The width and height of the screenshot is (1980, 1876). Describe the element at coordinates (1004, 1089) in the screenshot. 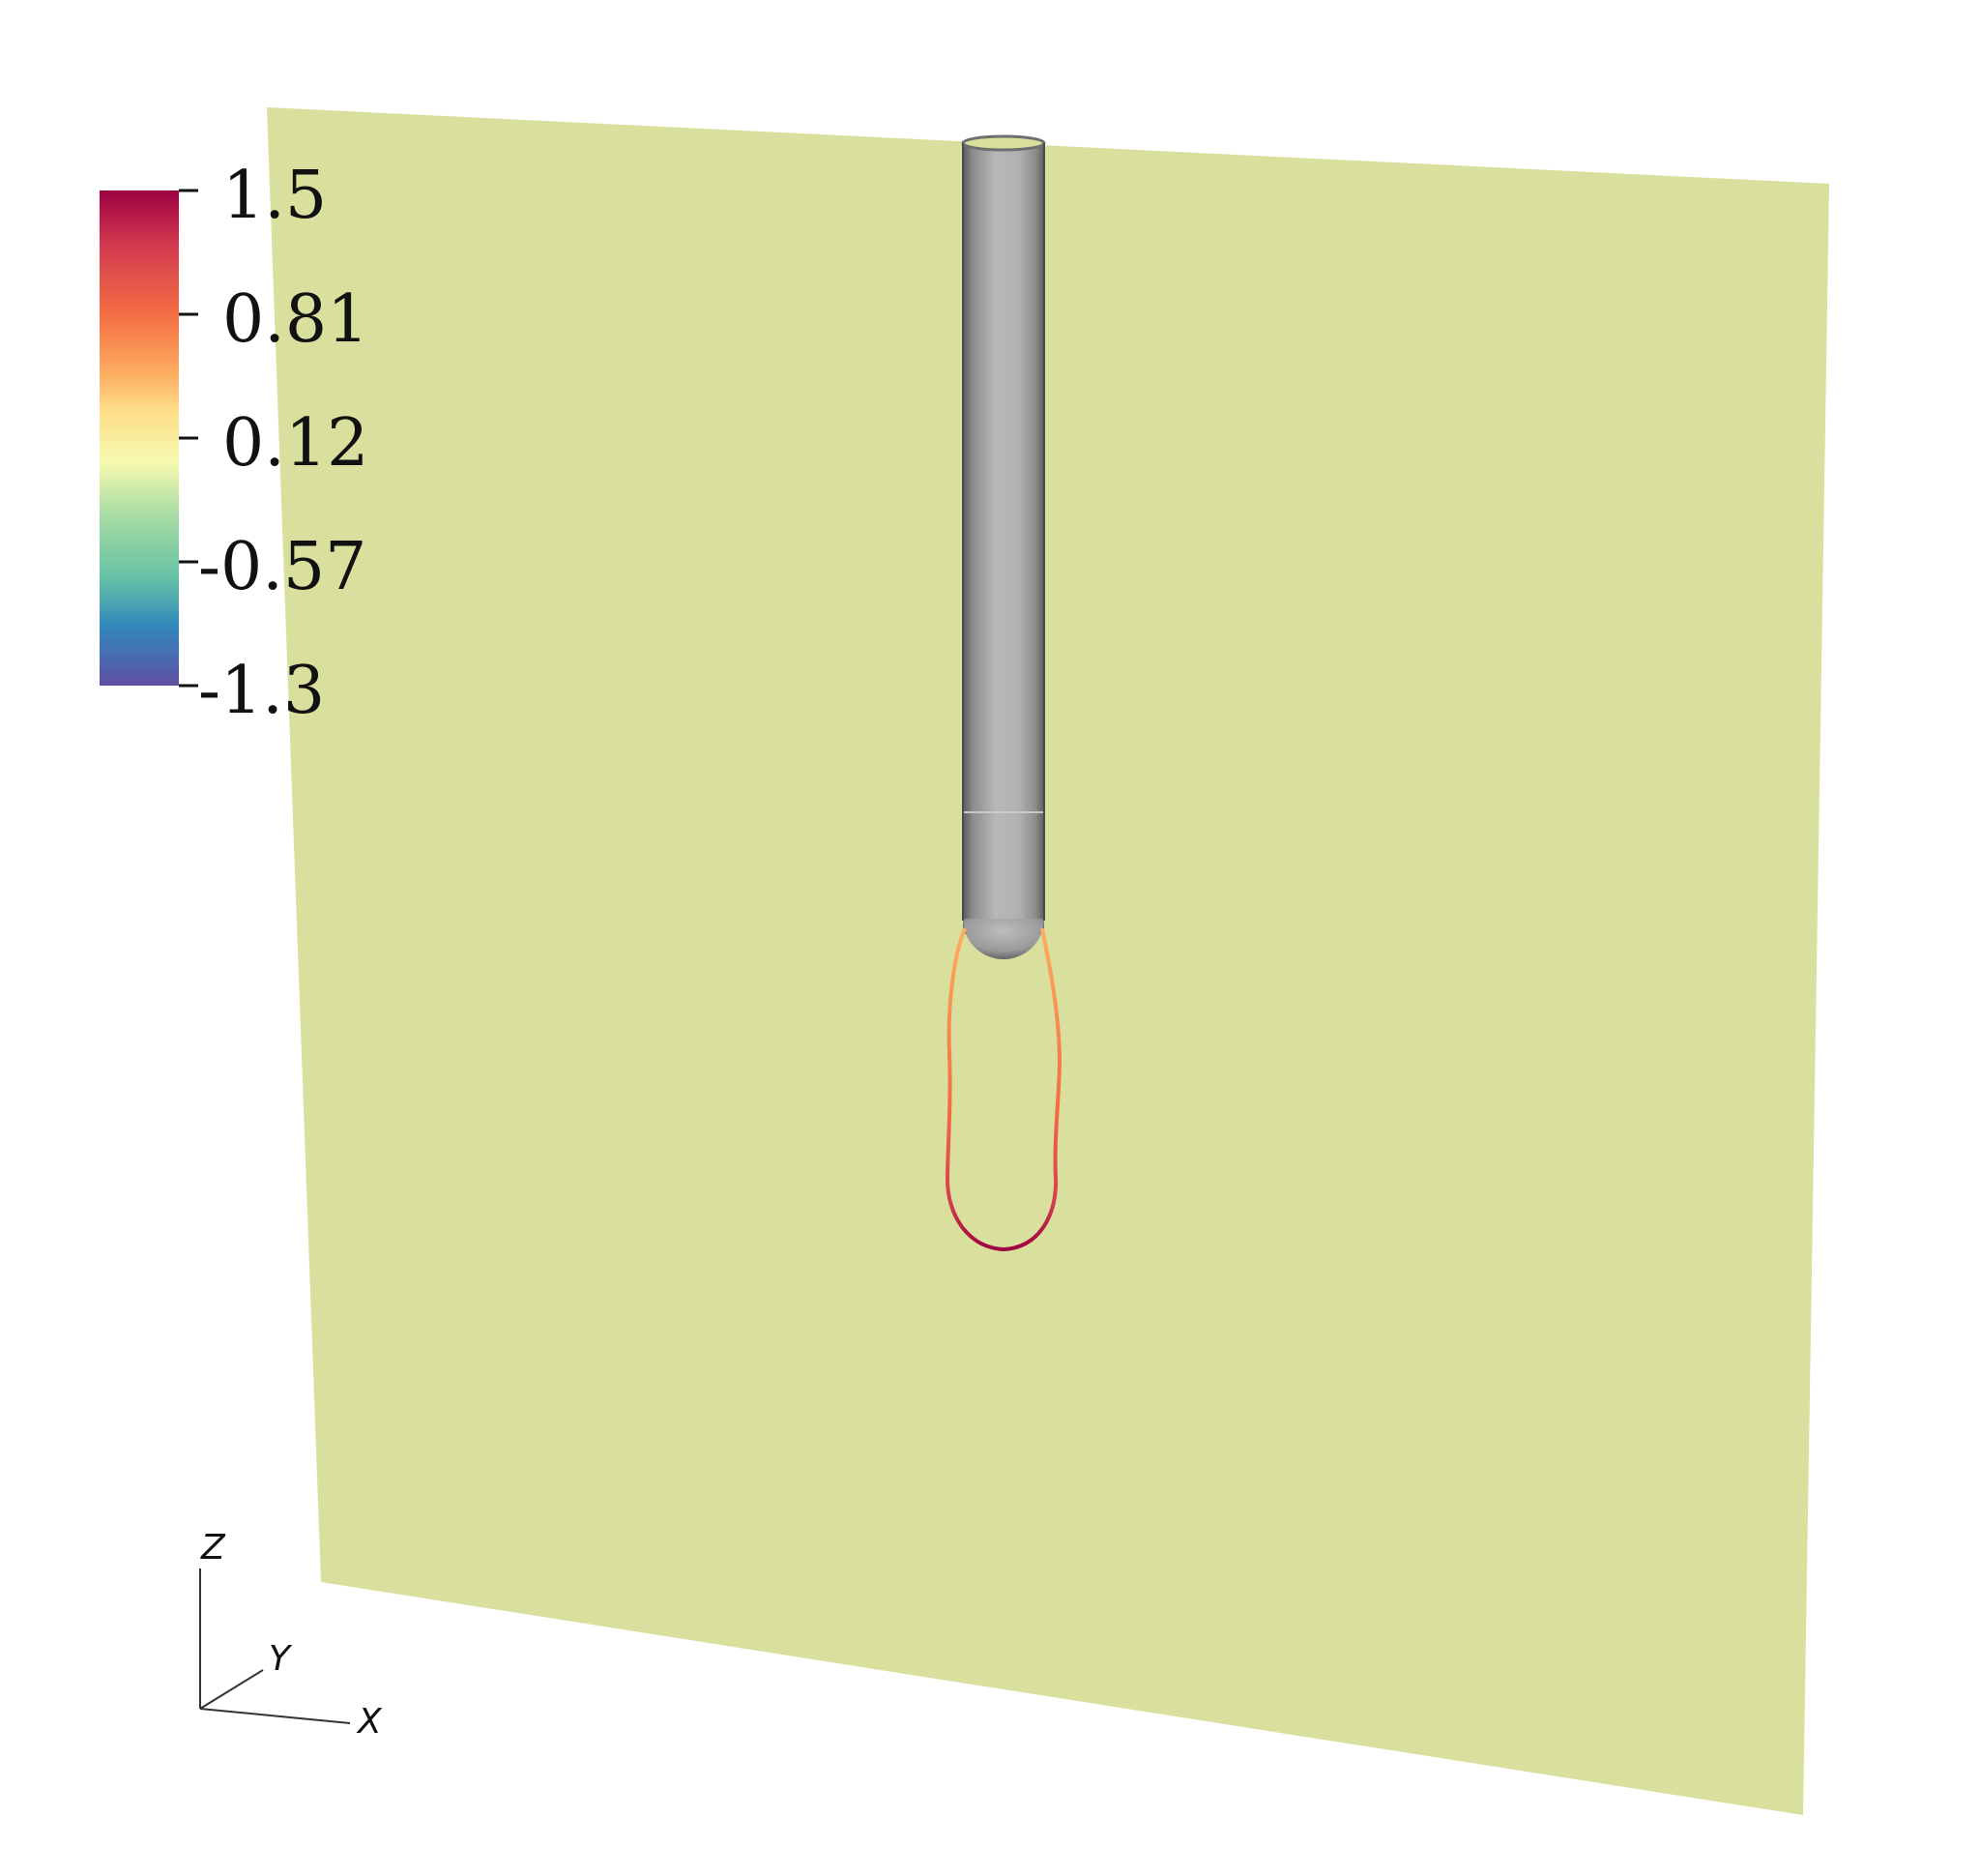

I see `interface-contour` at that location.